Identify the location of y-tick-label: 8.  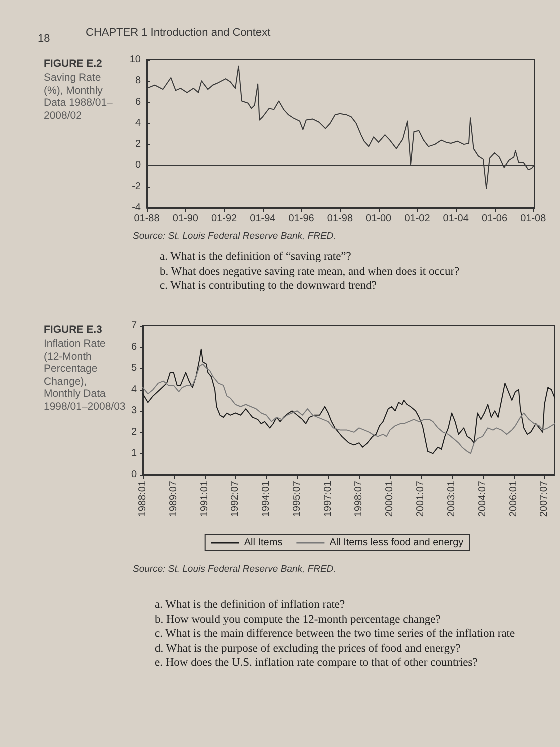
(138, 81).